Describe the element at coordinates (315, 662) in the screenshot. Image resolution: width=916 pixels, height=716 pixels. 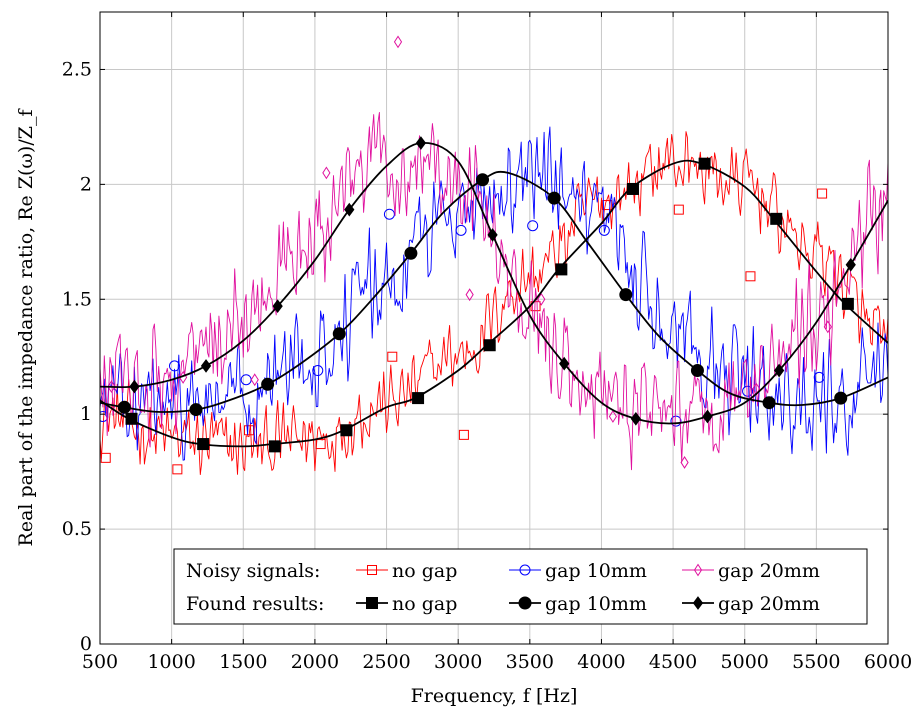
I see `x-tick-label: 2000` at that location.